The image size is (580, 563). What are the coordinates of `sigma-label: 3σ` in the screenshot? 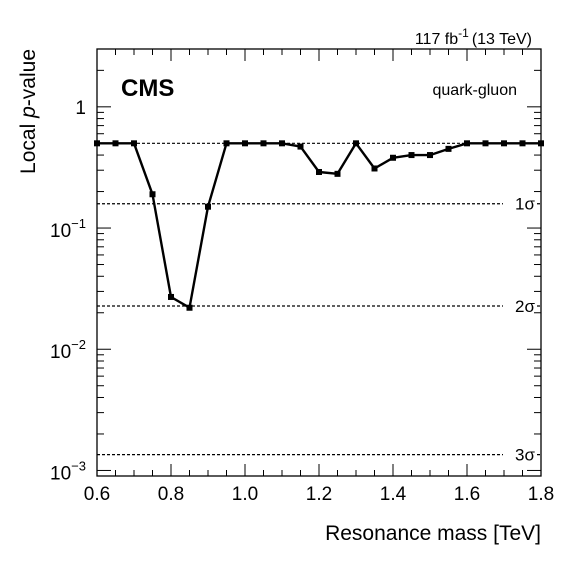 It's located at (525, 455).